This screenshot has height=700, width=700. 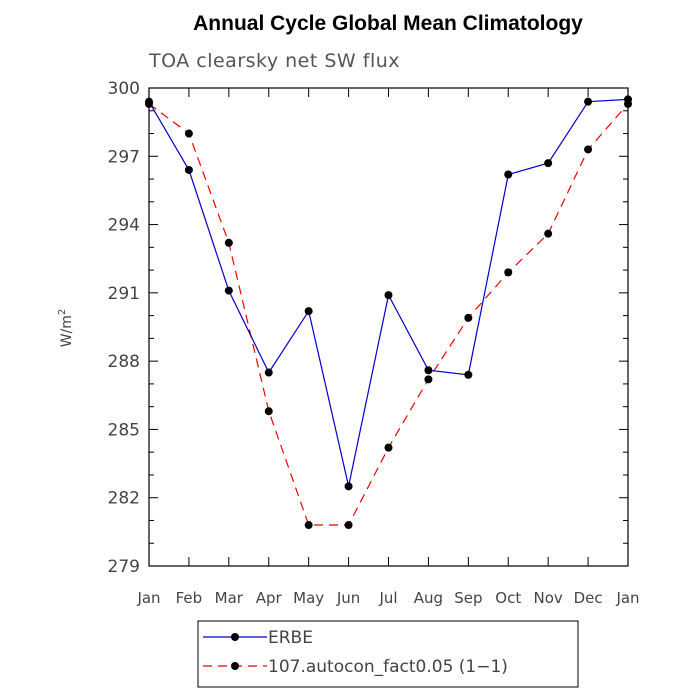 What do you see at coordinates (308, 598) in the screenshot?
I see `x-tick-label: May` at bounding box center [308, 598].